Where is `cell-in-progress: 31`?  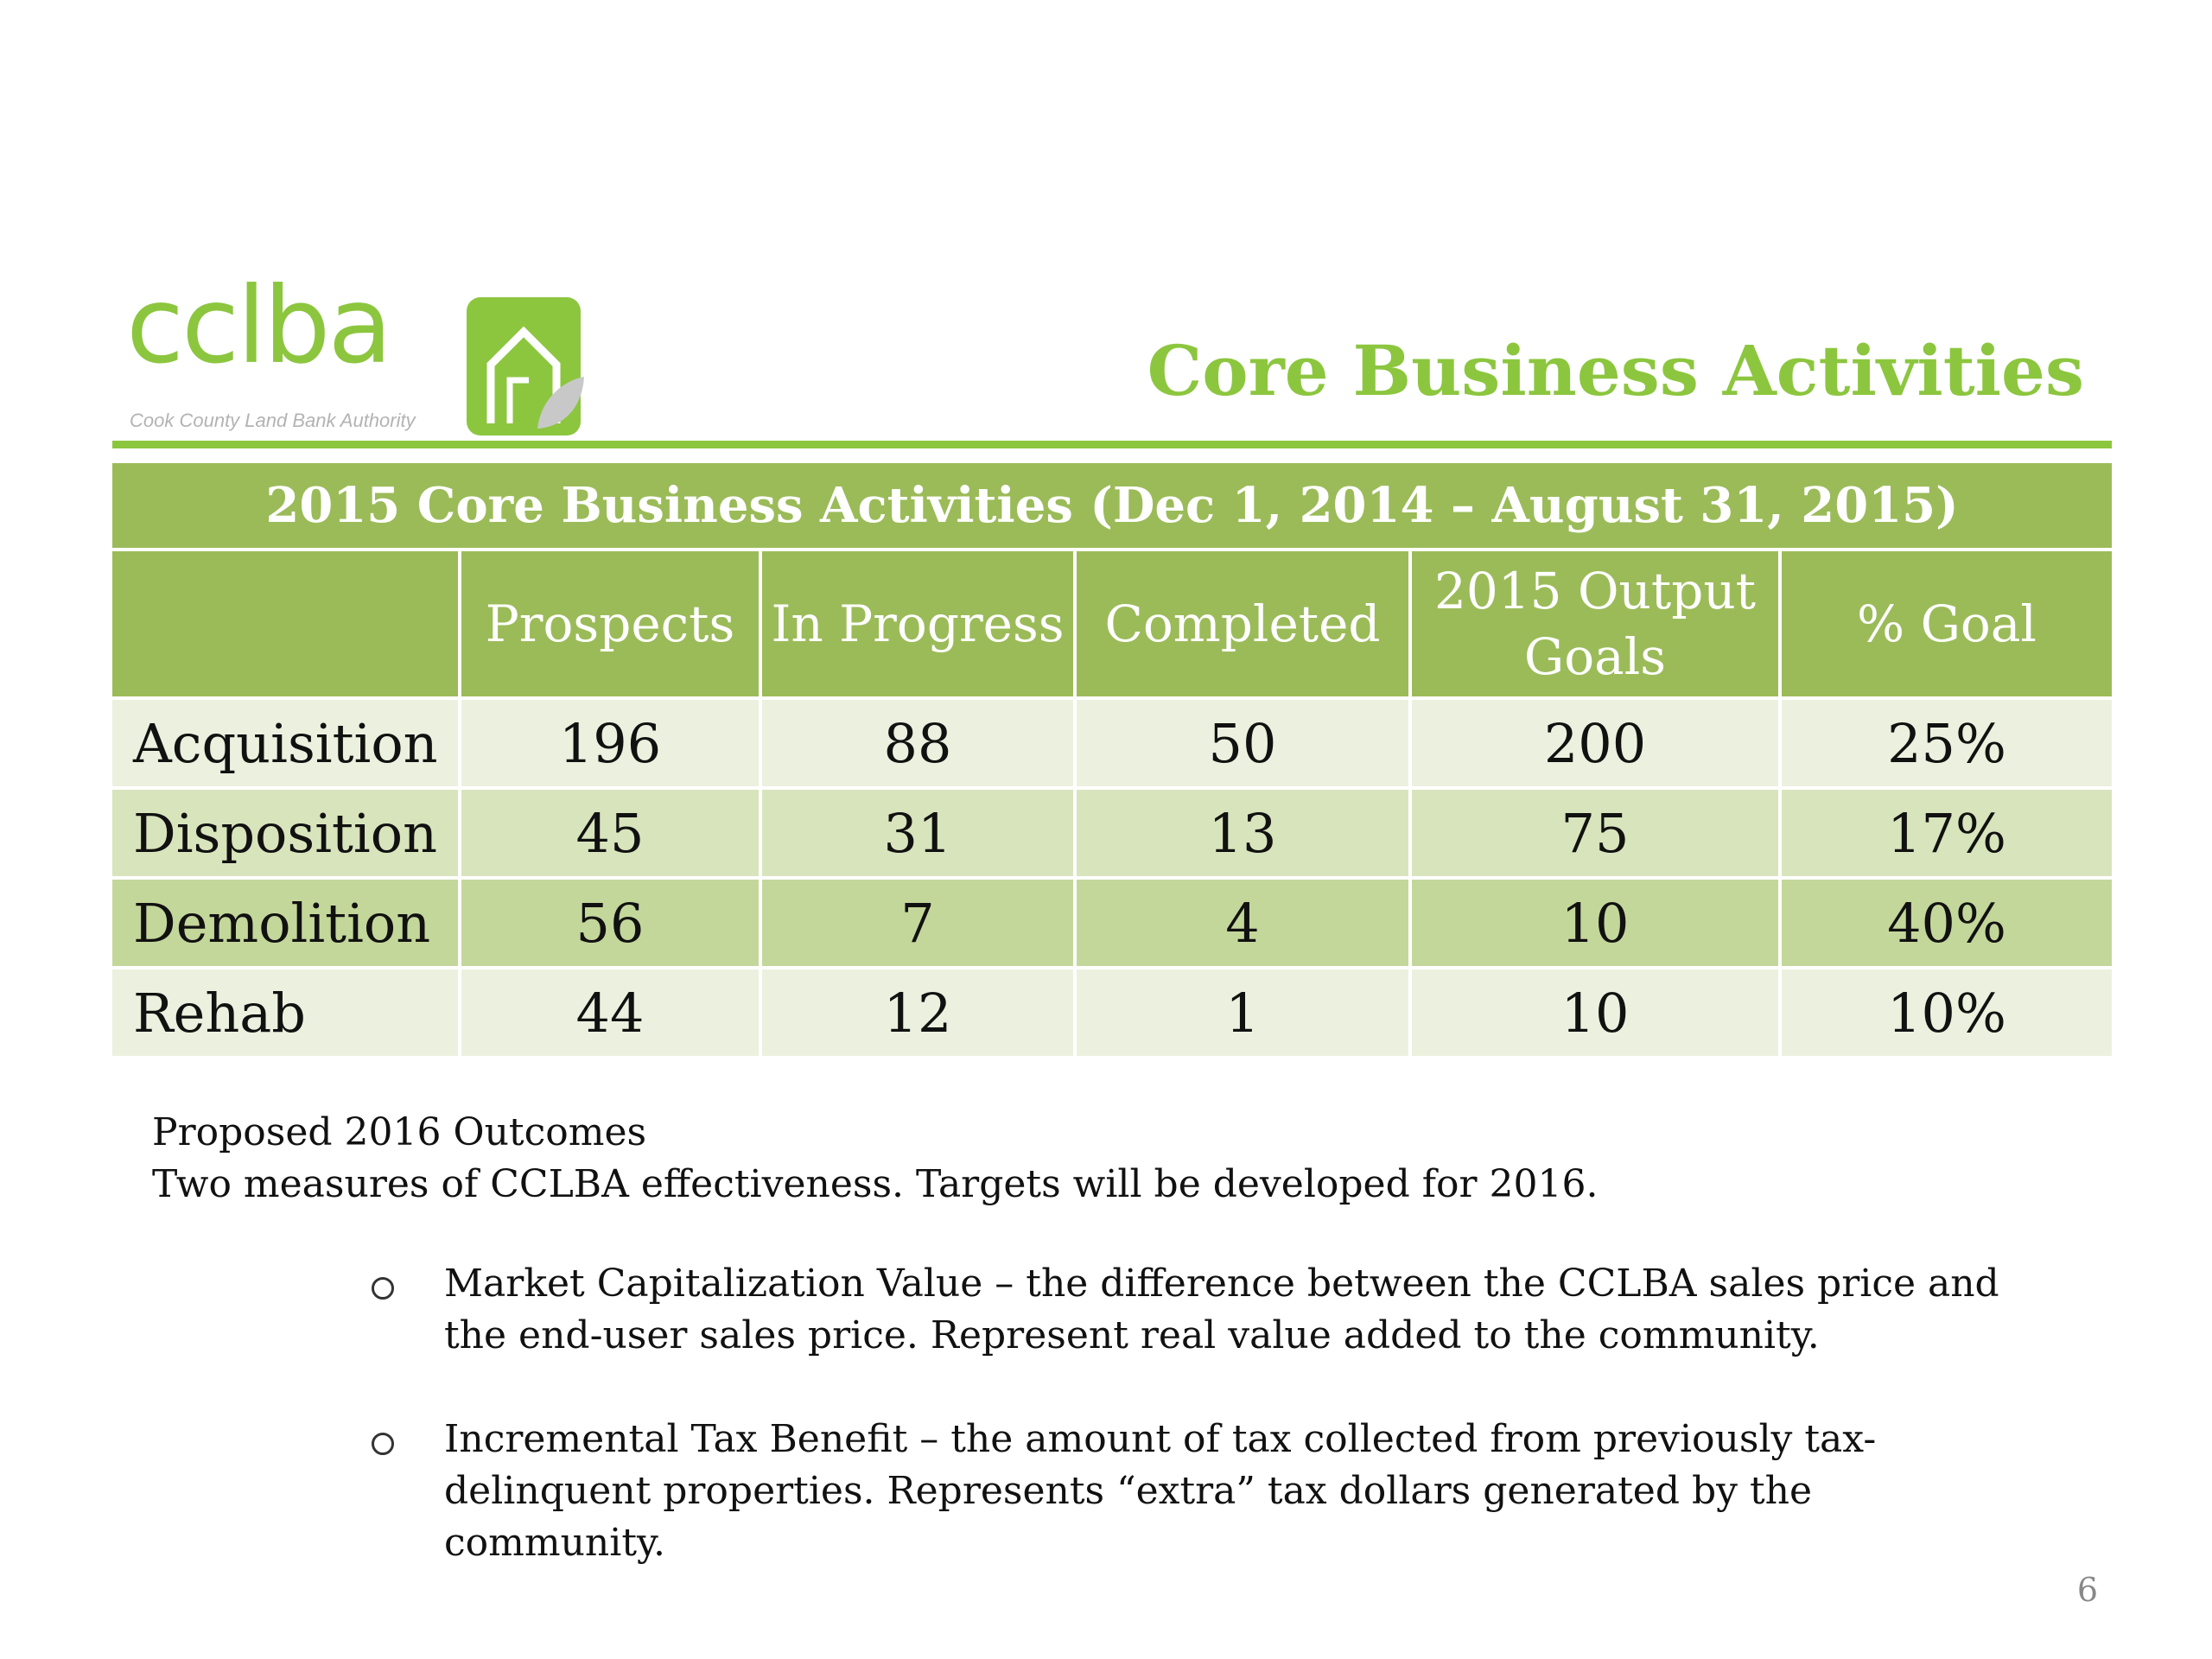
cell-in-progress: 31 is located at coordinates (919, 835).